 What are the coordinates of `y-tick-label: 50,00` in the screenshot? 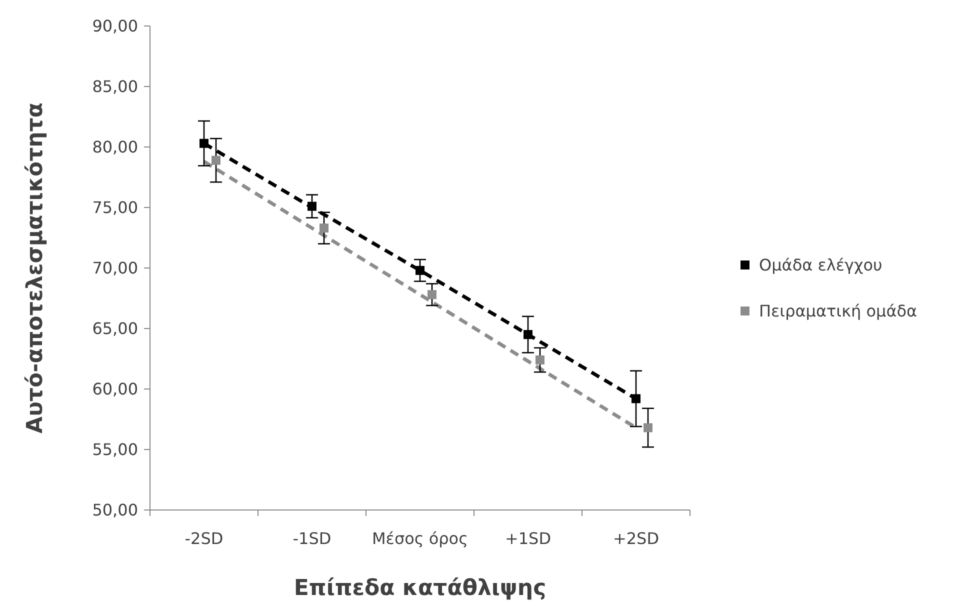 It's located at (115, 510).